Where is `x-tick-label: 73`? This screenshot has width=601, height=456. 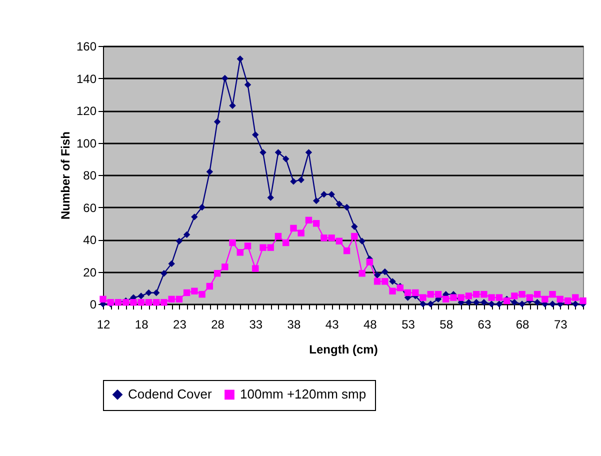 x-tick-label: 73 is located at coordinates (561, 325).